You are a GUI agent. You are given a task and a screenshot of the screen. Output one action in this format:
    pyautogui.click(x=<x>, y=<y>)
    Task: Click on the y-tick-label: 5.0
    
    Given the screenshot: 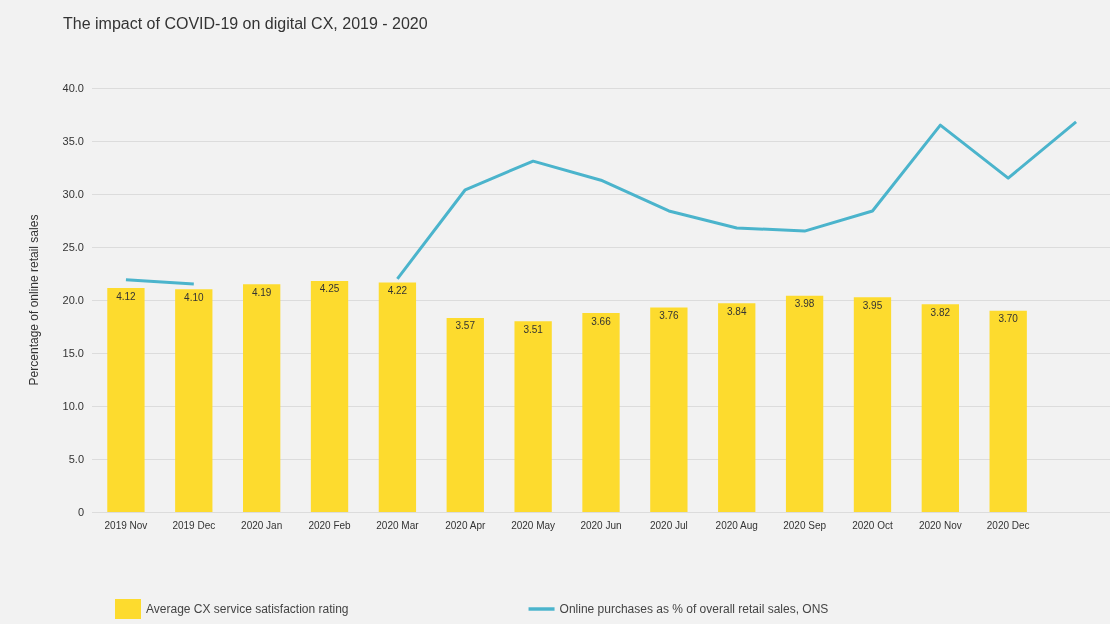 What is the action you would take?
    pyautogui.click(x=76, y=459)
    